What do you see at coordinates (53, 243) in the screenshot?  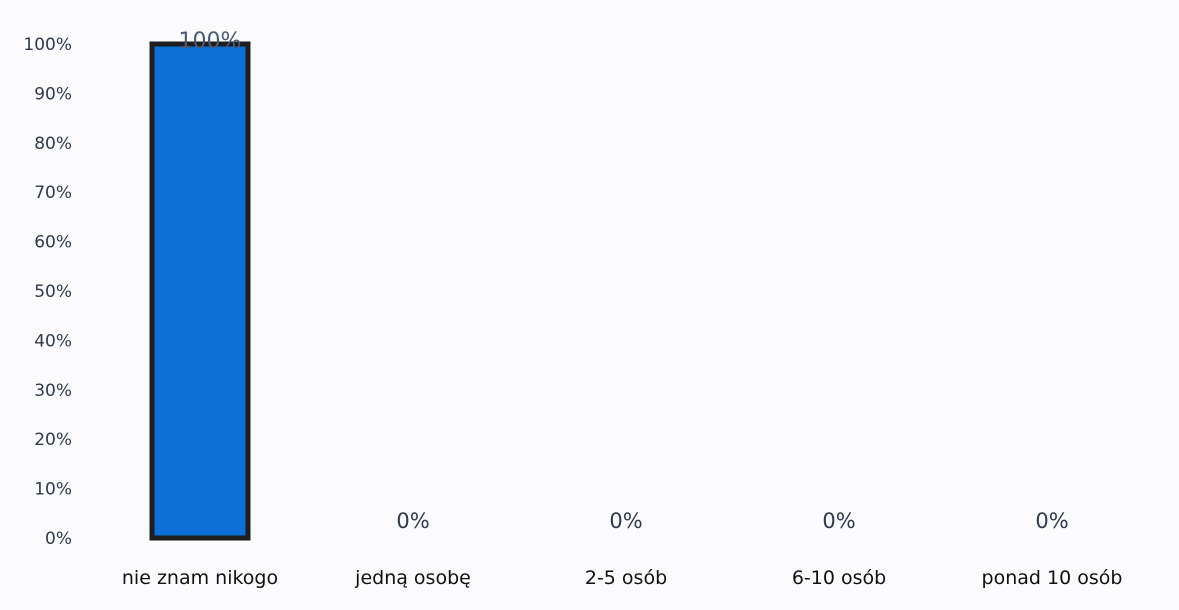 I see `y-tick-label: 60%` at bounding box center [53, 243].